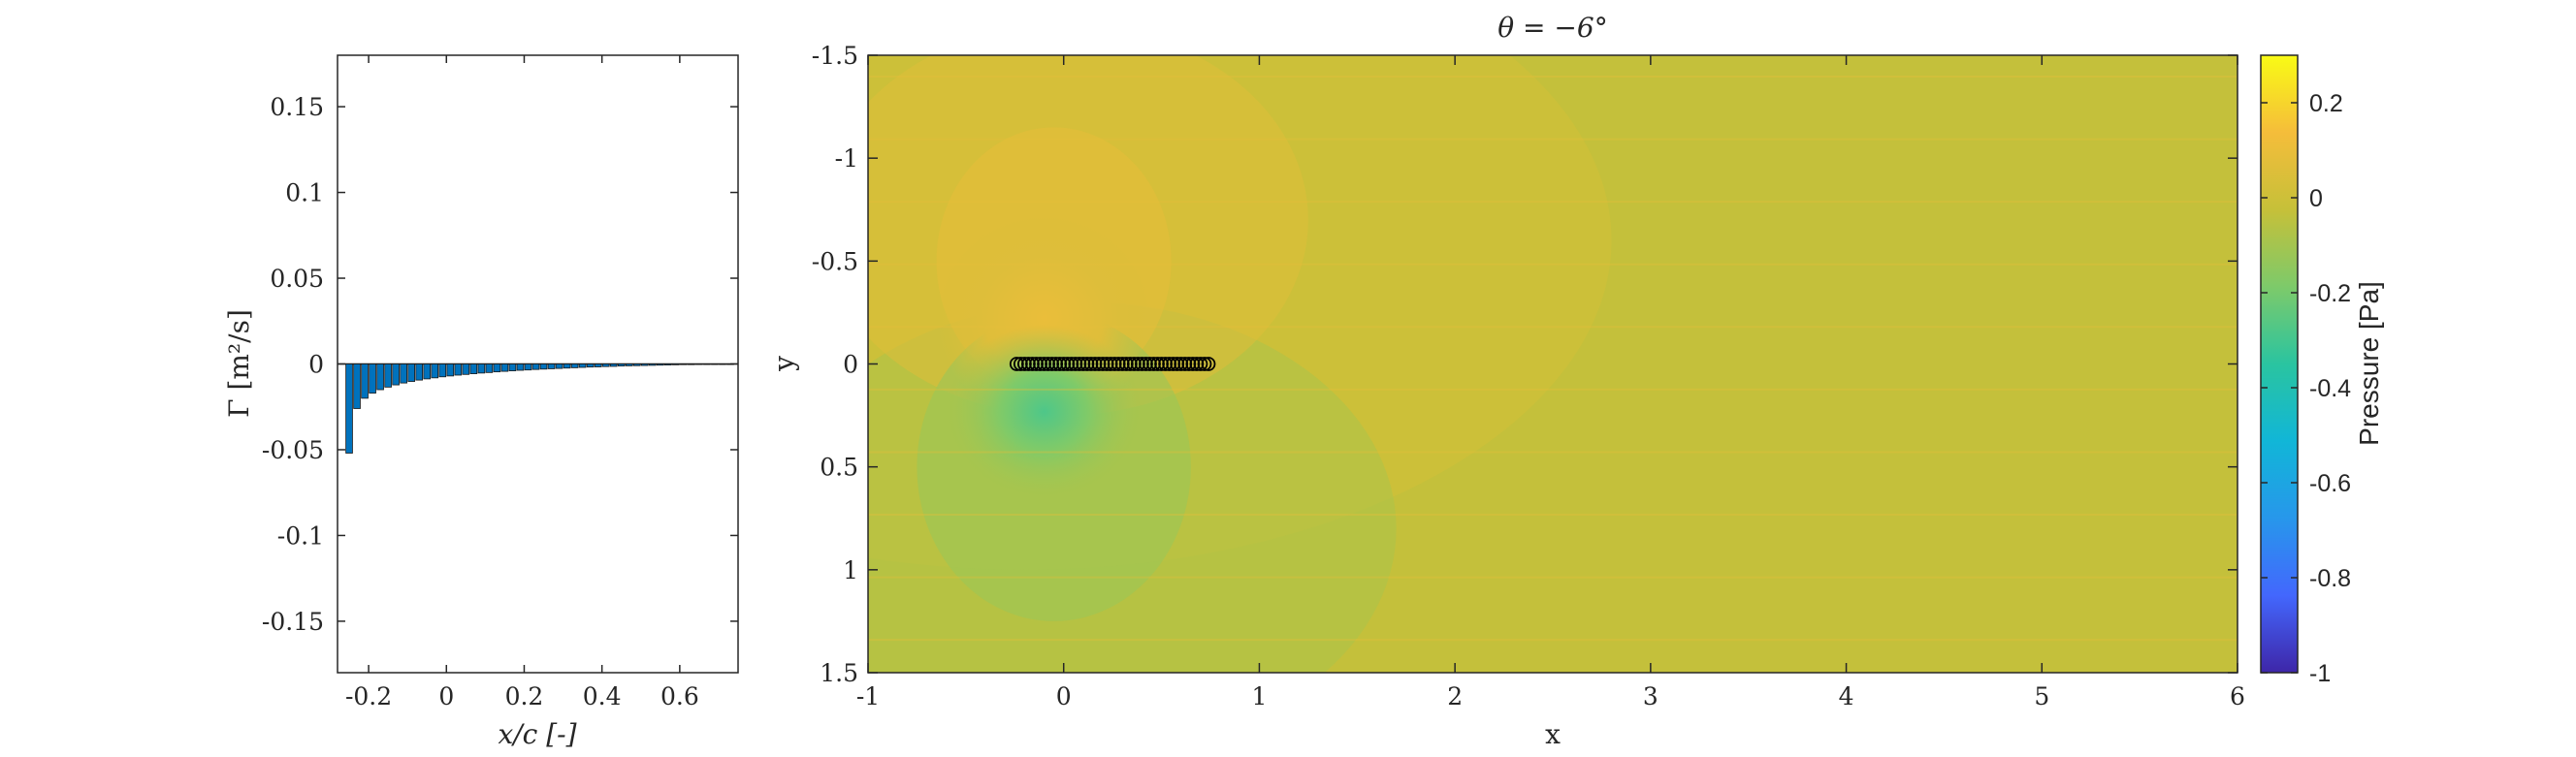 The height and width of the screenshot is (757, 2576). I want to click on colorbar-label: Pressure [Pa], so click(2369, 363).